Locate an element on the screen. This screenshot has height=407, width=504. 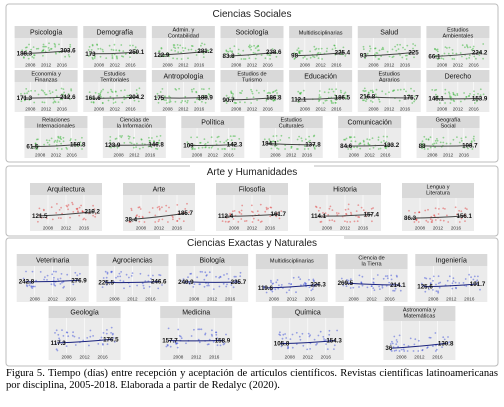
end-value-label: 175.7 is located at coordinates (411, 98).